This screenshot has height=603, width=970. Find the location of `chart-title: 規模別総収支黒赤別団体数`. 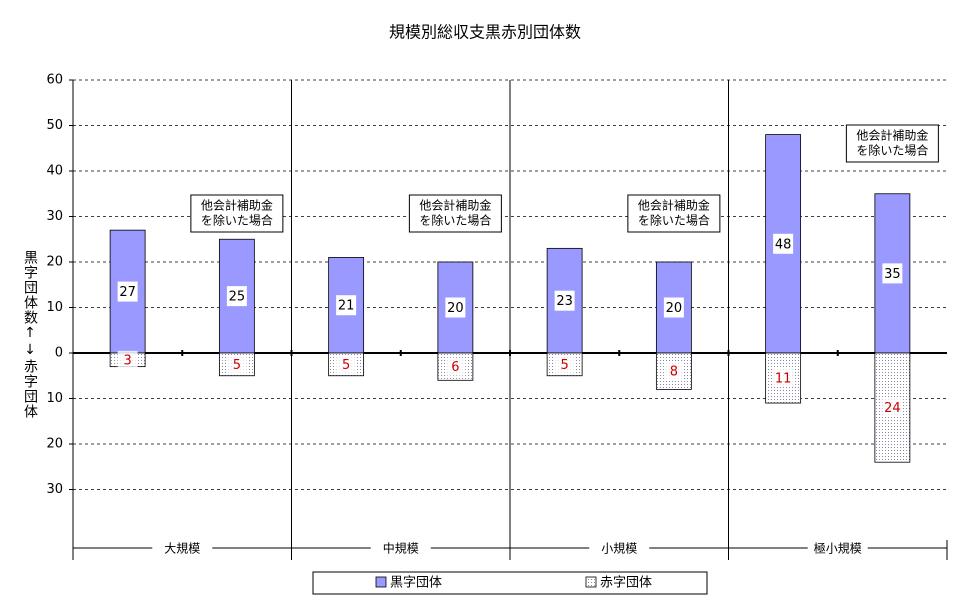

chart-title: 規模別総収支黒赤別団体数 is located at coordinates (485, 32).